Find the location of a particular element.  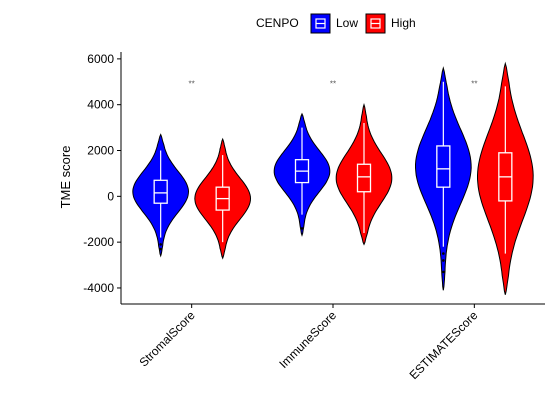

y-axis-title: TME score is located at coordinates (65, 177).